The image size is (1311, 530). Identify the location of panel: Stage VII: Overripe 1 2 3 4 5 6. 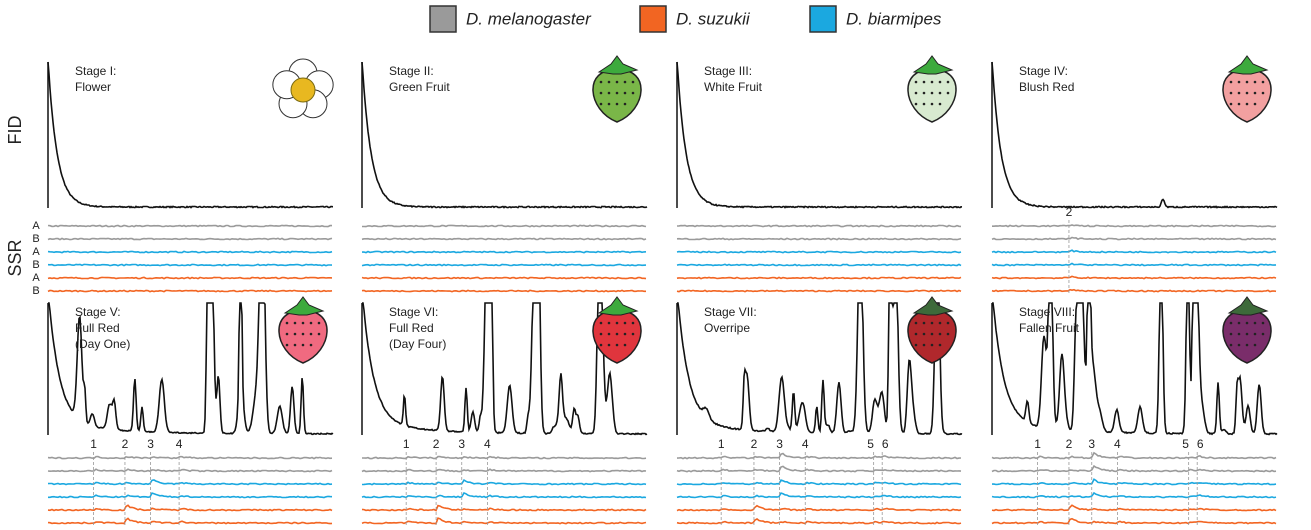
(819, 411).